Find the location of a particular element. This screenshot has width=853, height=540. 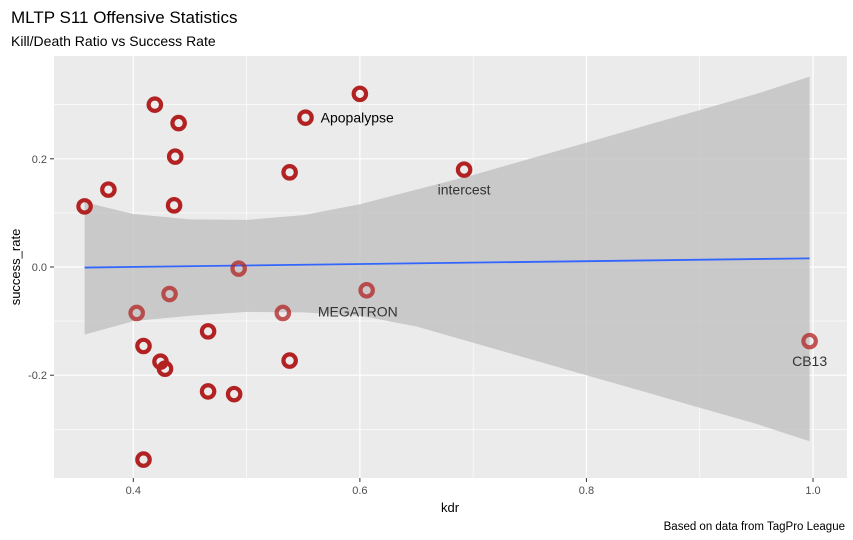

x-tick-label: 0.8 is located at coordinates (586, 491).